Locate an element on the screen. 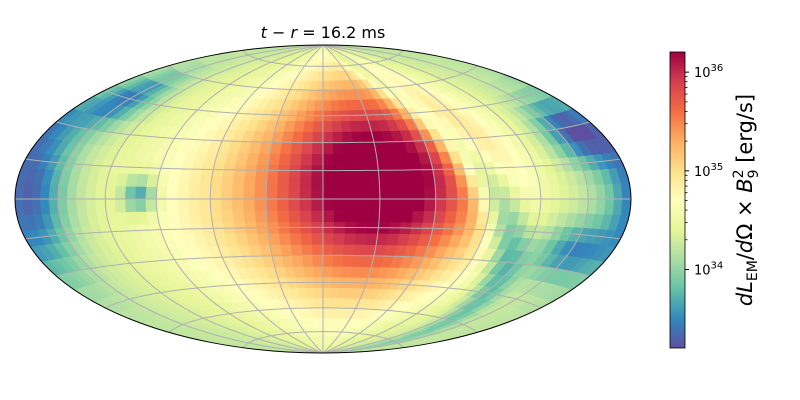  colorbar-tick-label: 1036 is located at coordinates (708, 72).